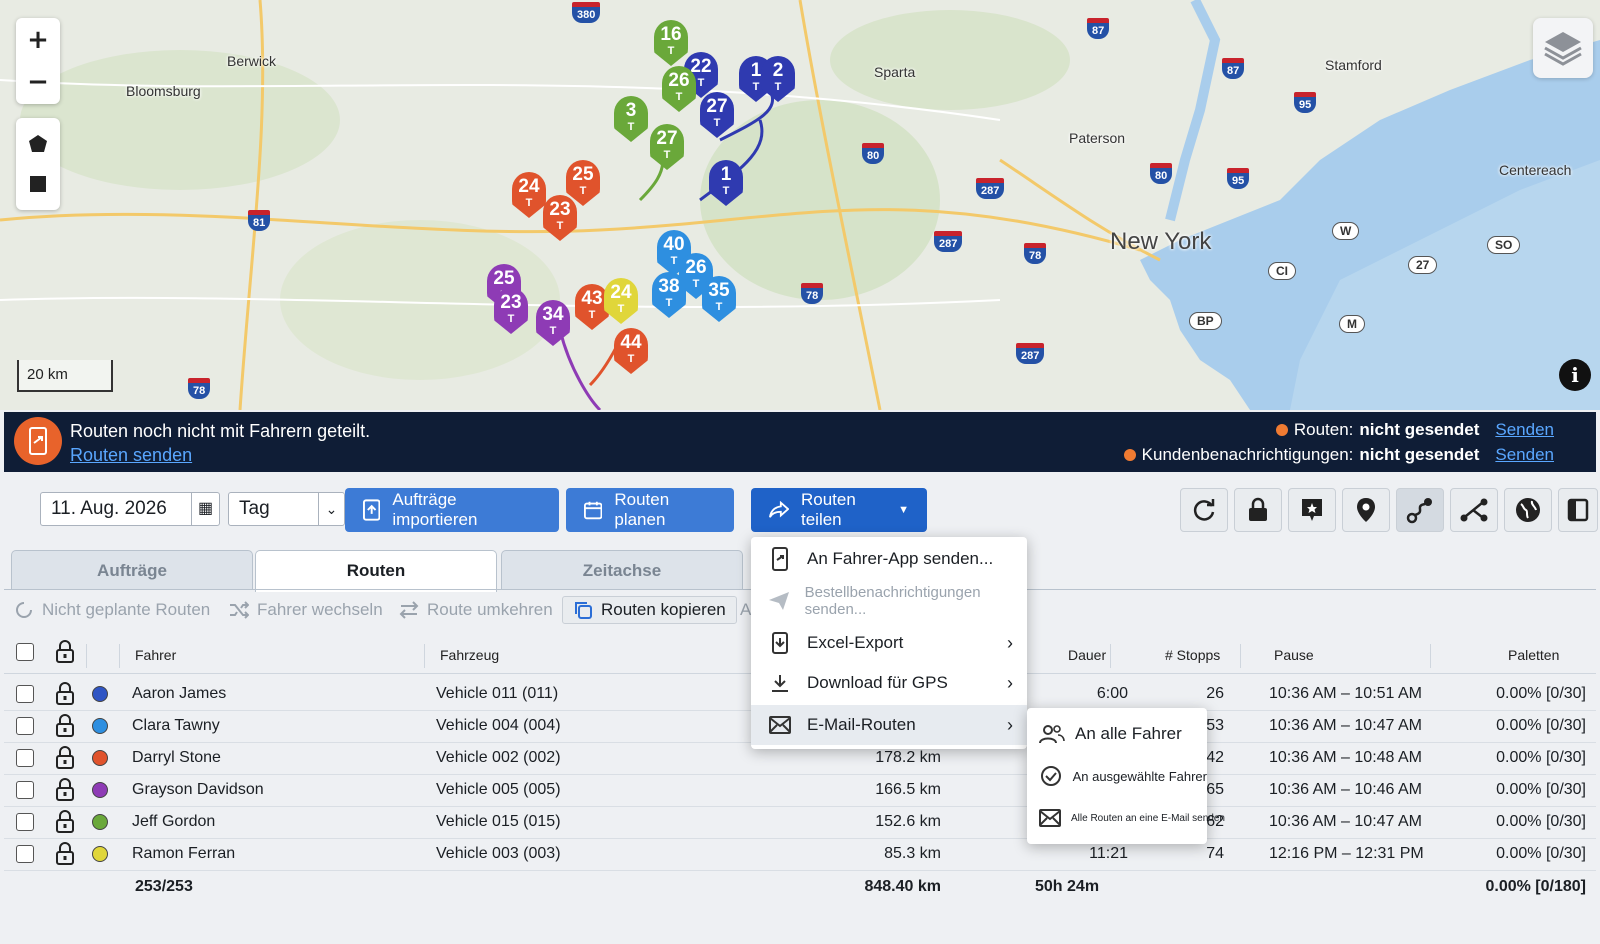  What do you see at coordinates (112, 610) in the screenshot?
I see `unplanned-routes-button: Nicht geplante Routen` at bounding box center [112, 610].